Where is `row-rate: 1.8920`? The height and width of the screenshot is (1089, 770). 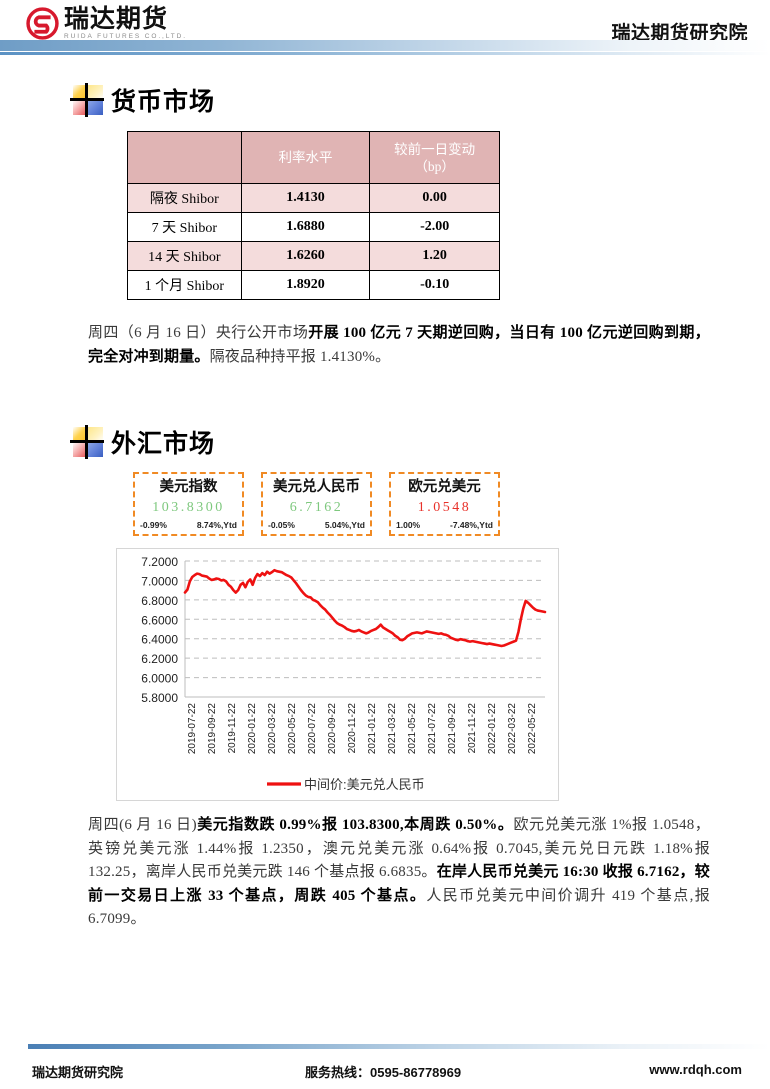
row-rate: 1.8920 is located at coordinates (305, 285).